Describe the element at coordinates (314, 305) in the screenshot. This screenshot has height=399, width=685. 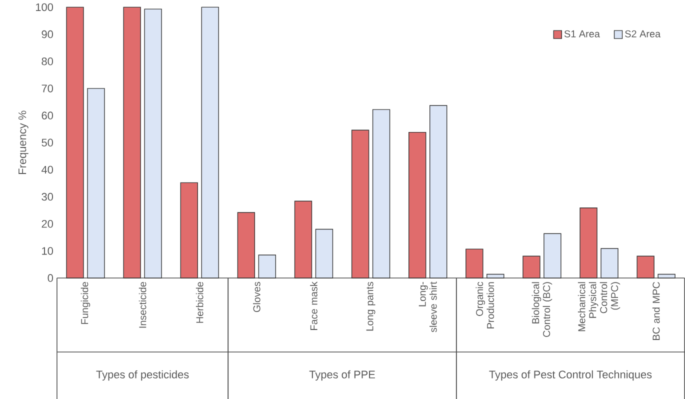
I see `x-tick-label: Face mask` at that location.